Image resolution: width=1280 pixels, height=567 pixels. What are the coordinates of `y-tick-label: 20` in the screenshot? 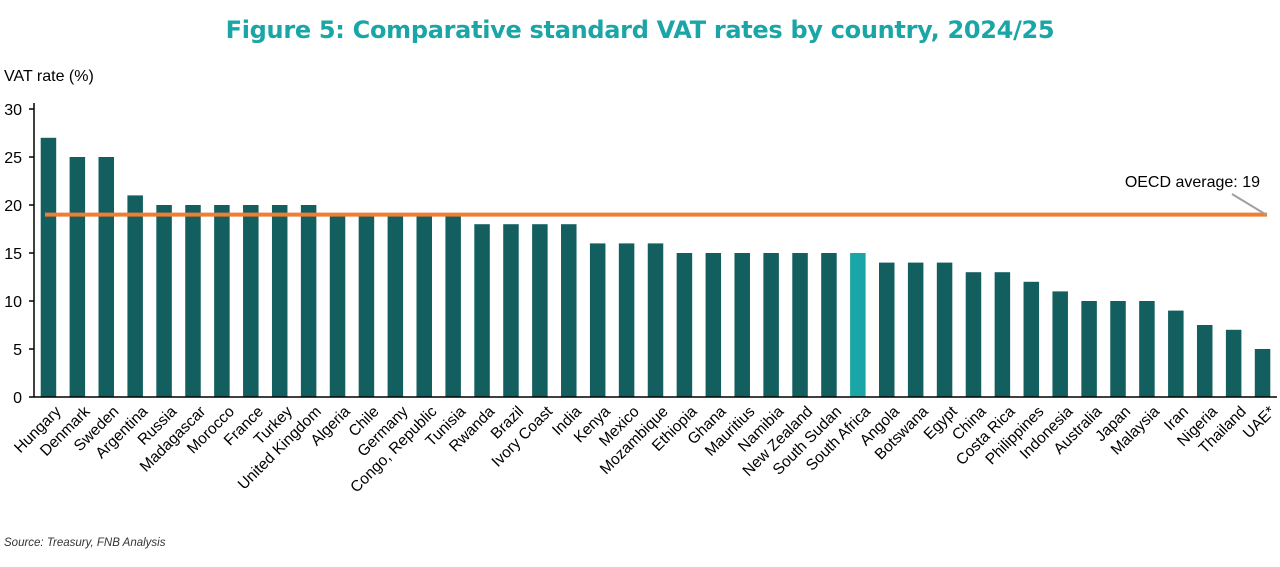 It's located at (13, 206).